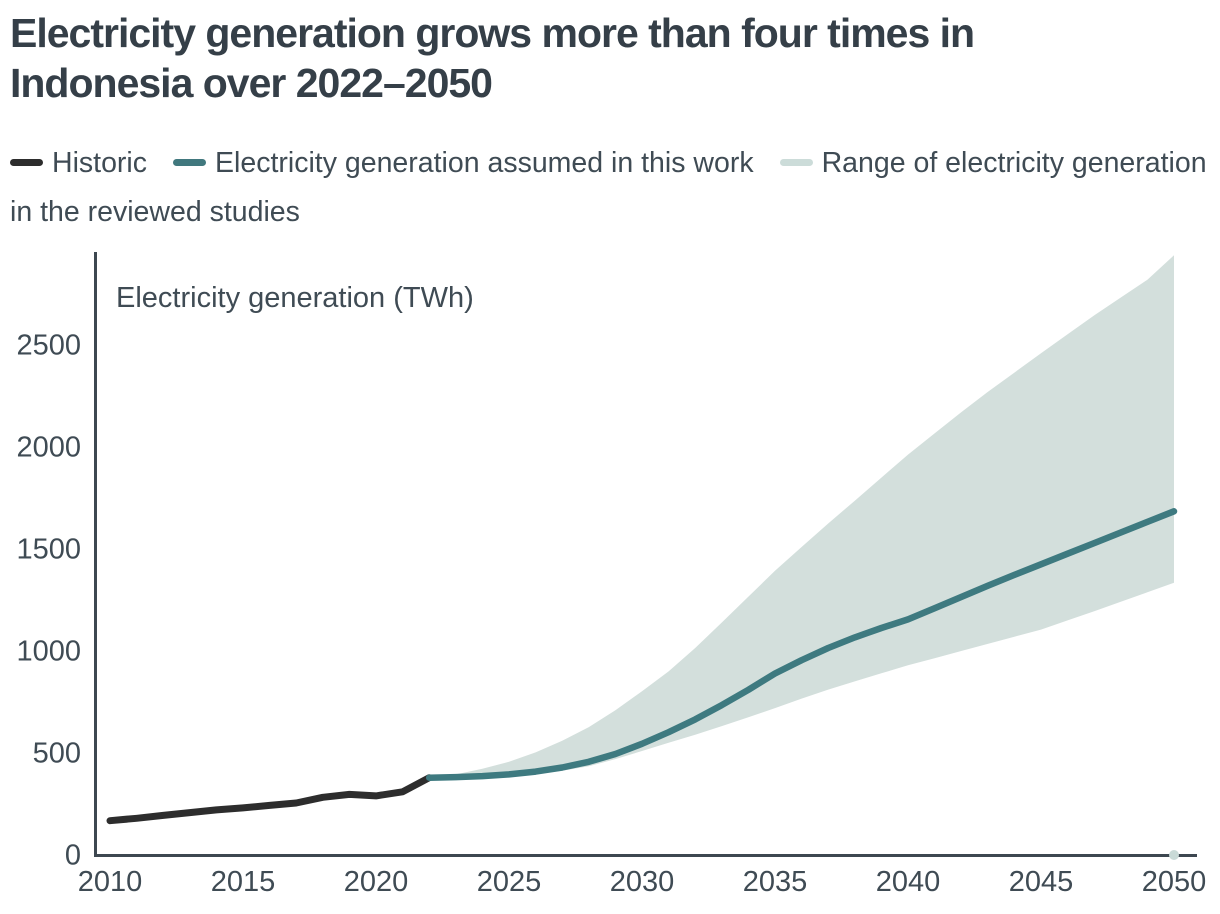  What do you see at coordinates (376, 882) in the screenshot?
I see `x-tick-label: 2020` at bounding box center [376, 882].